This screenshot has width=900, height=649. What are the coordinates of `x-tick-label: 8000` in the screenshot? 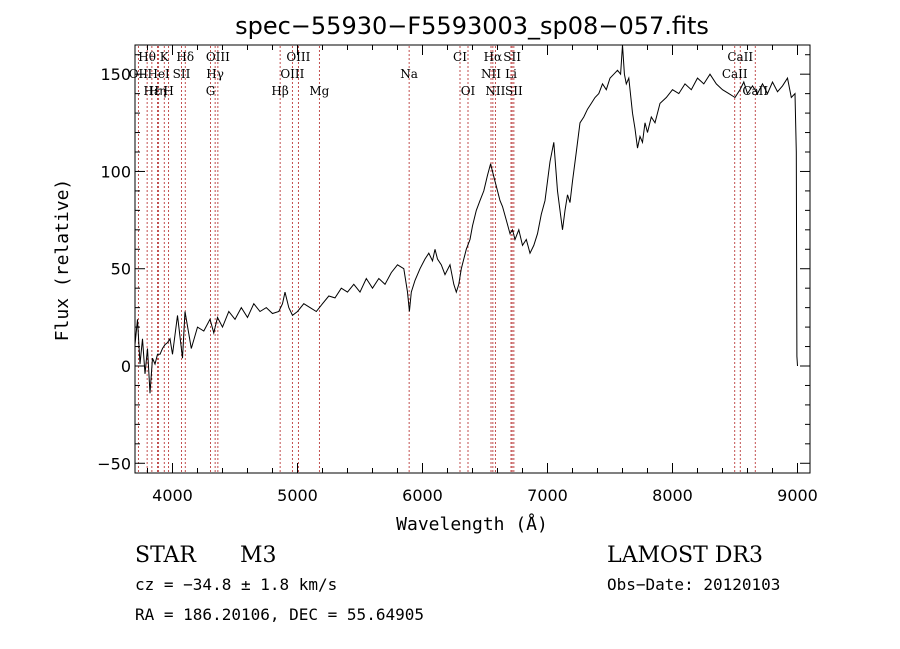 It's located at (672, 495).